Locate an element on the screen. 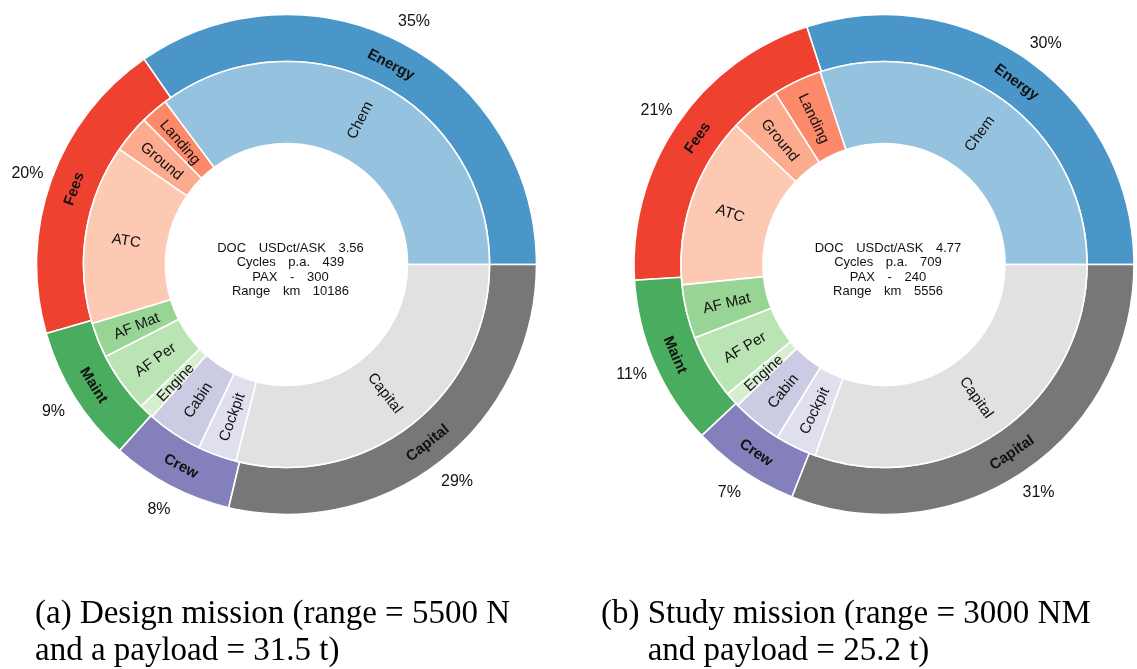 The height and width of the screenshot is (669, 1137). data-label: 11% is located at coordinates (632, 374).